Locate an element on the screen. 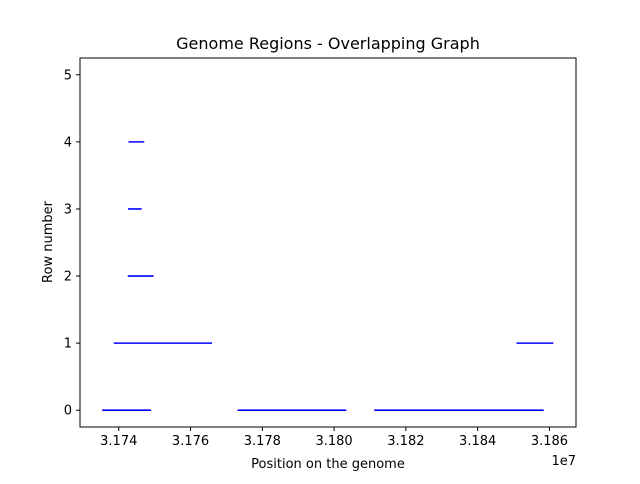 The image size is (640, 484). x-tick-label: 3.180 is located at coordinates (333, 441).